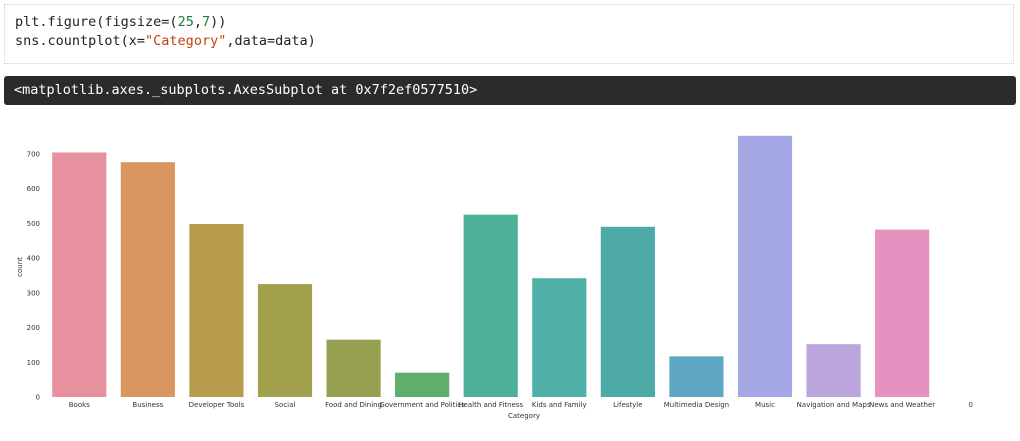 The image size is (1020, 441). What do you see at coordinates (197, 22) in the screenshot?
I see `code-text: ,` at bounding box center [197, 22].